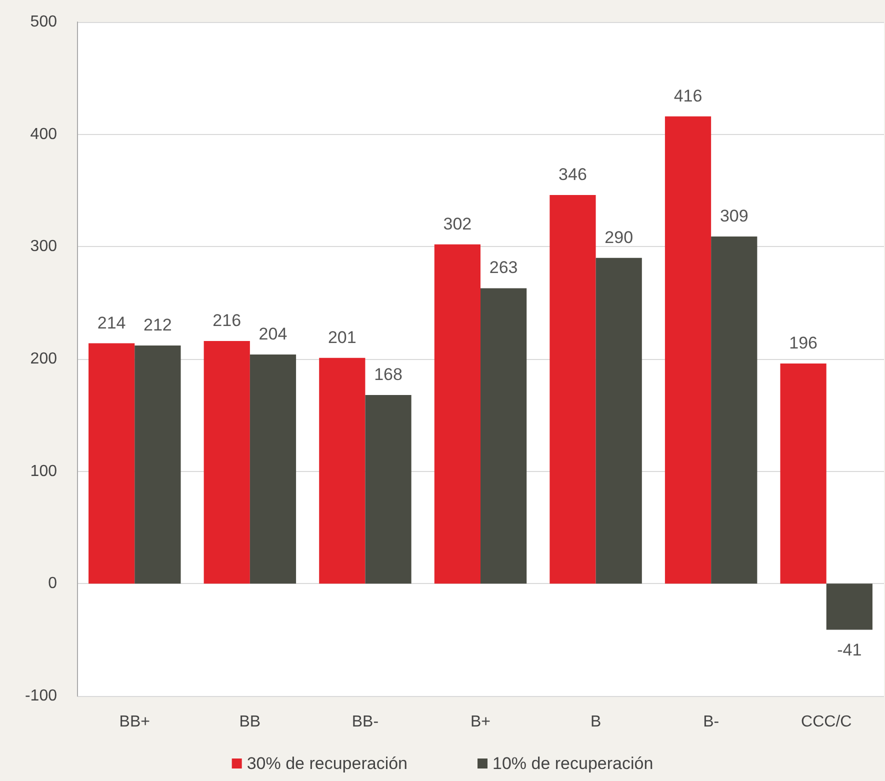  I want to click on legend-label: 30% de recuperación, so click(327, 763).